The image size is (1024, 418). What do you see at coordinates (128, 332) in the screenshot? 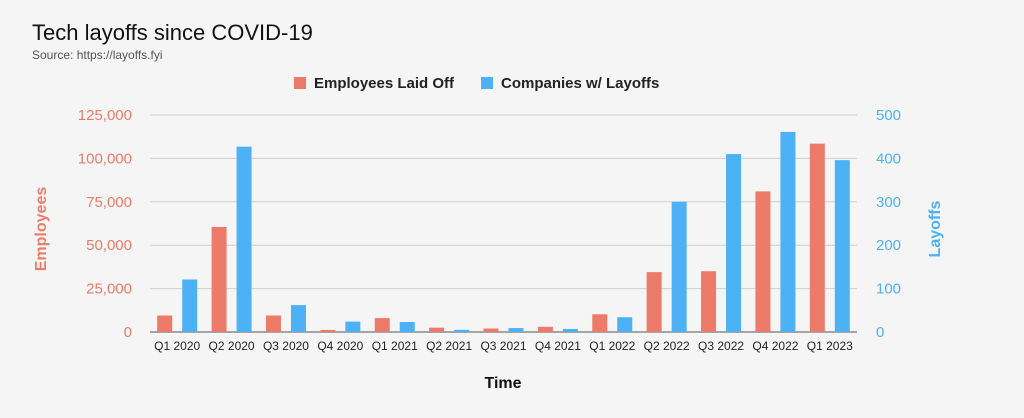
I see `y-left-tick-label: 0` at bounding box center [128, 332].